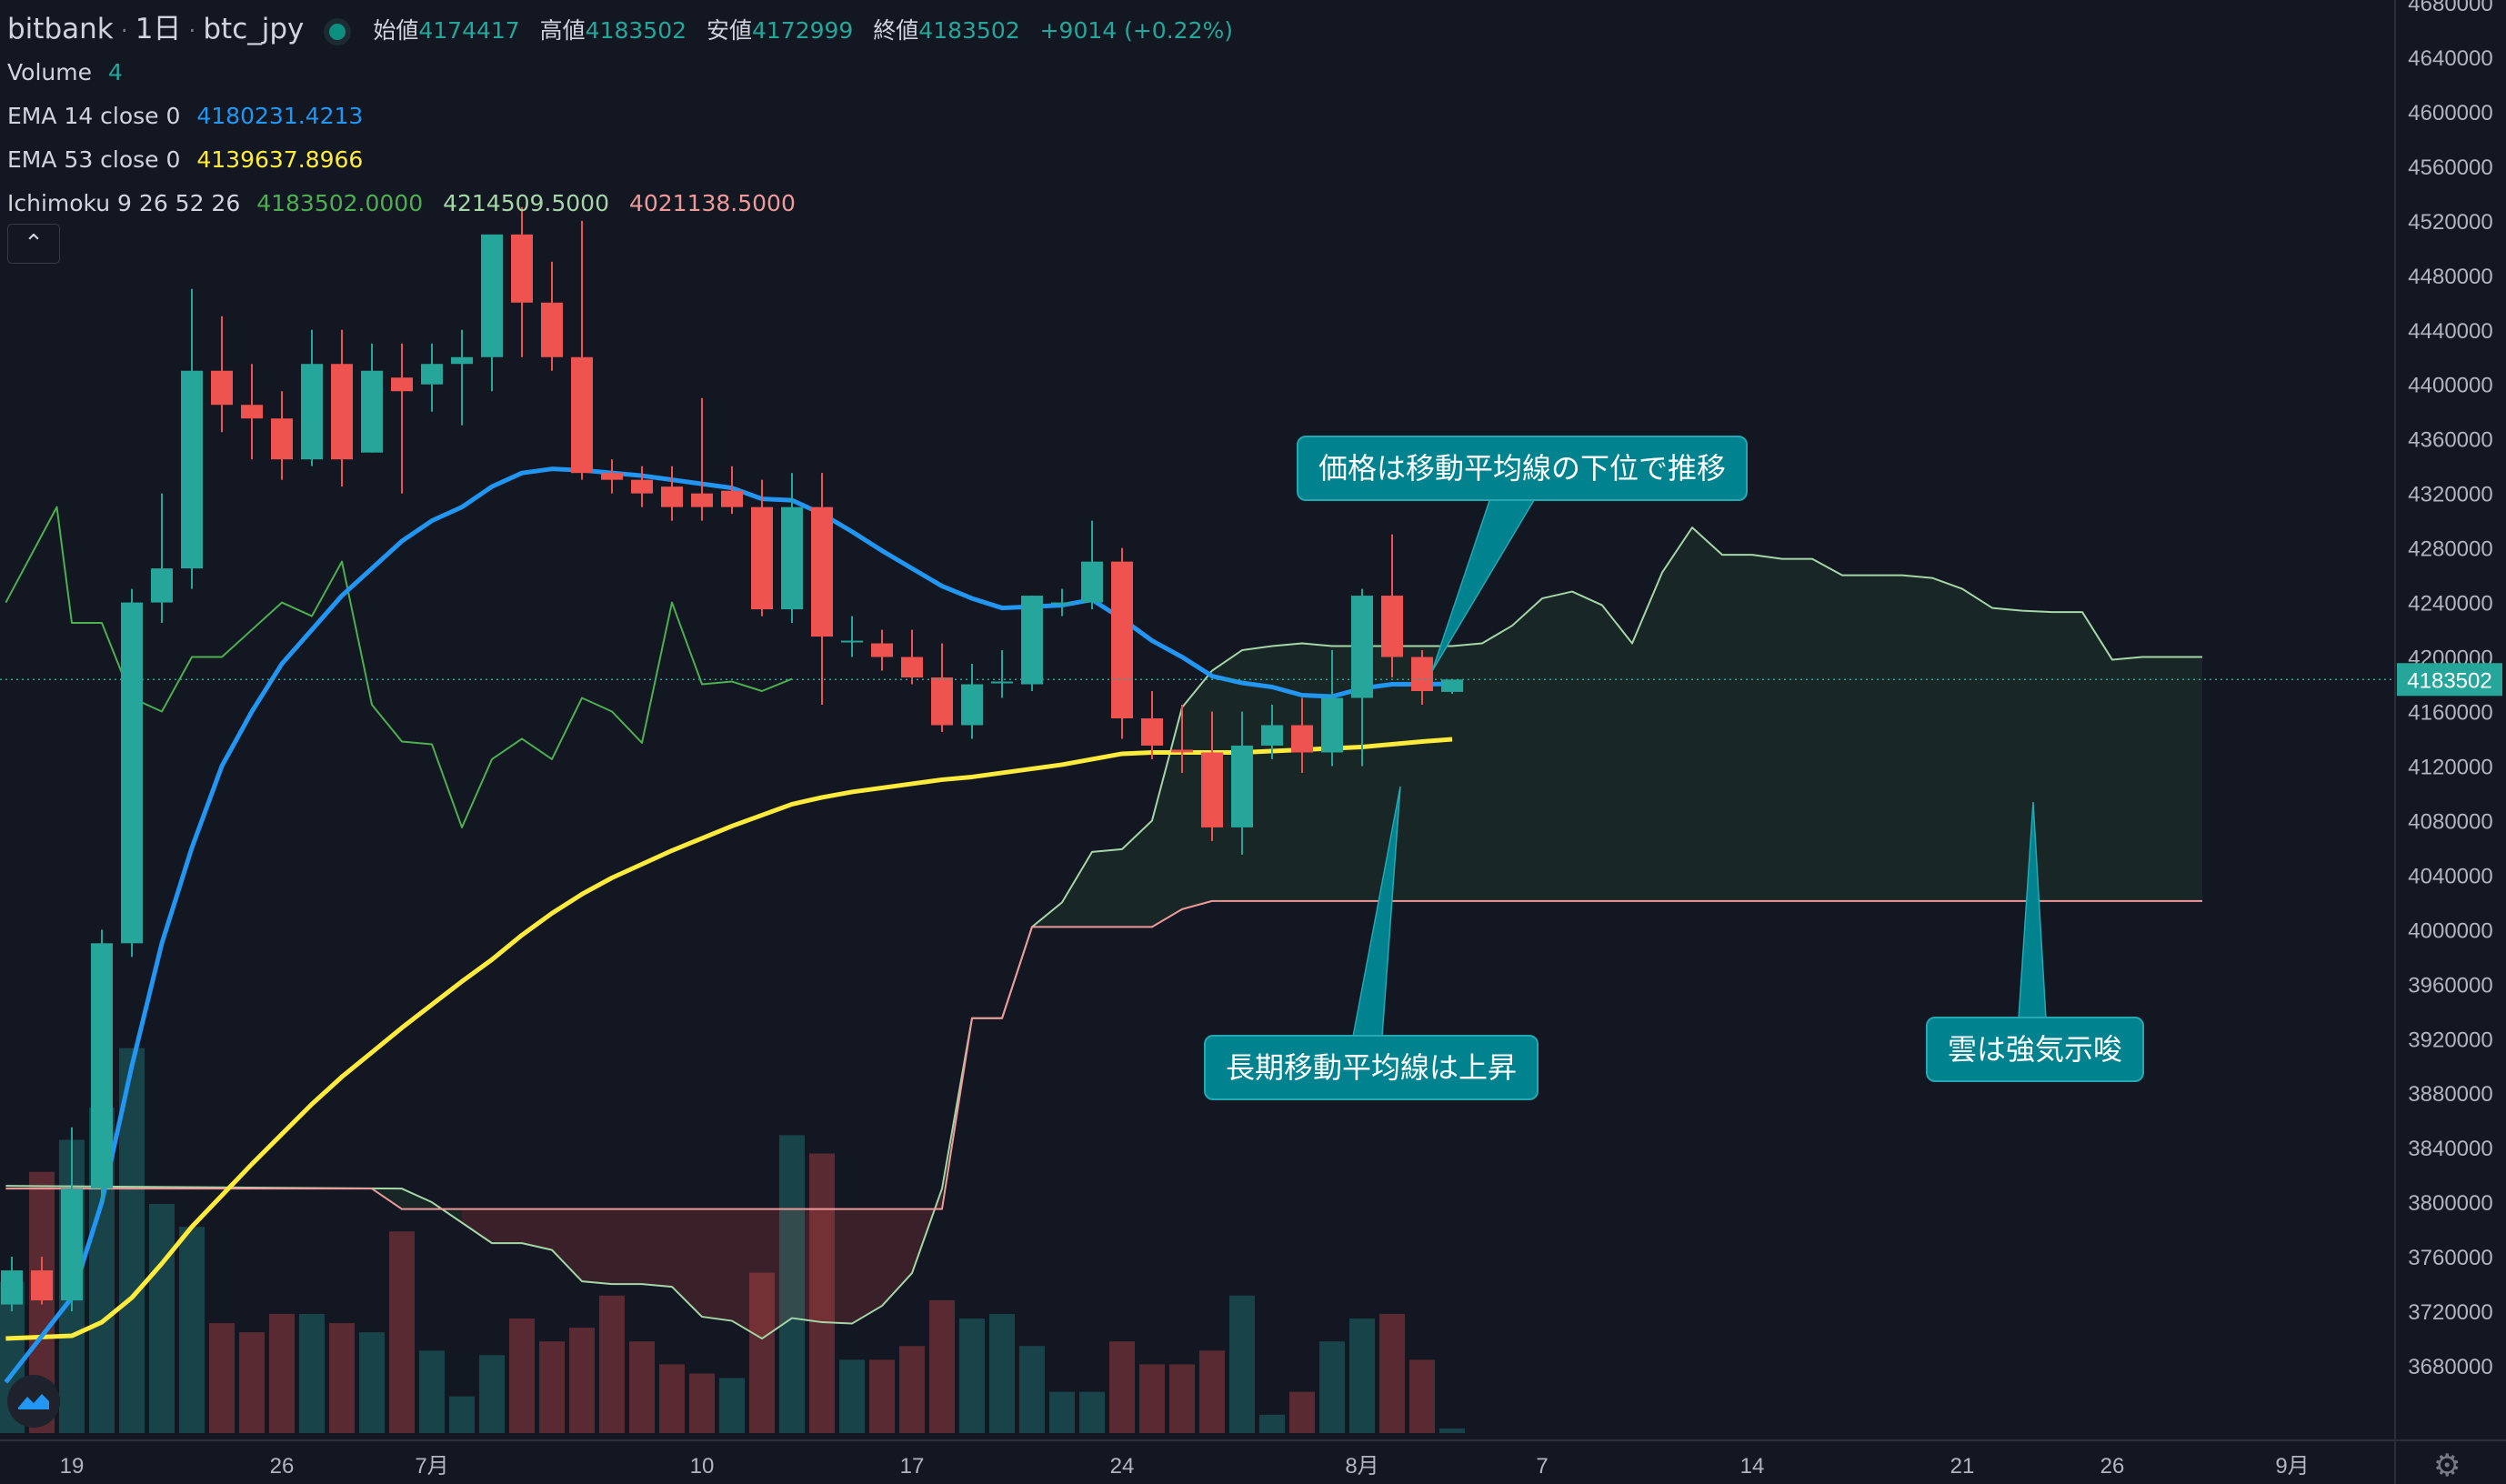 This screenshot has width=2506, height=1484. Describe the element at coordinates (72, 1466) in the screenshot. I see `time-tick-label: 19` at that location.